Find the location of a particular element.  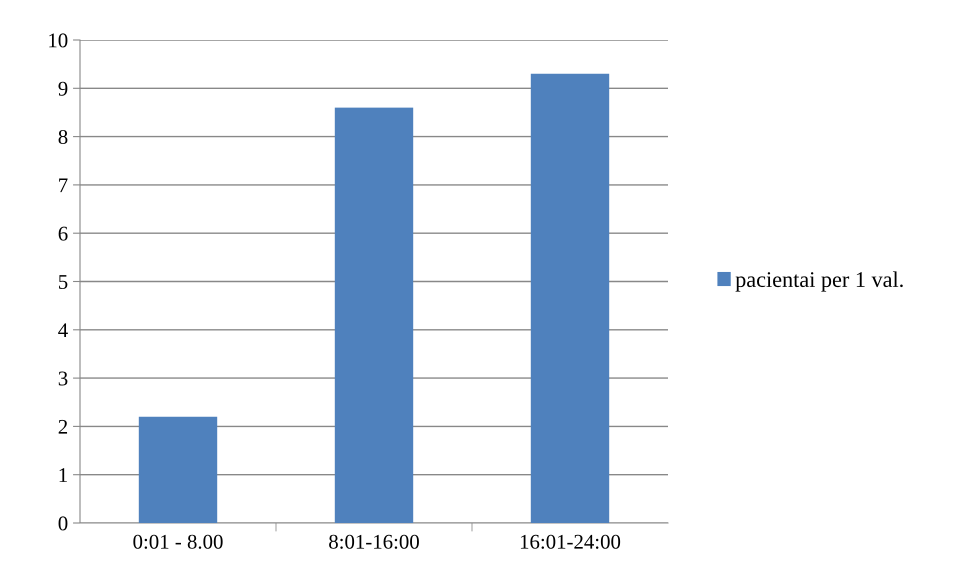

y-tick-label: 10 is located at coordinates (58, 40).